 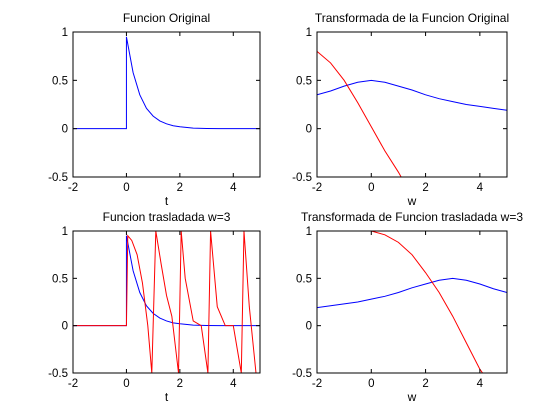 What do you see at coordinates (167, 217) in the screenshot?
I see `subplot-title: Funcion trasladada w=3` at bounding box center [167, 217].